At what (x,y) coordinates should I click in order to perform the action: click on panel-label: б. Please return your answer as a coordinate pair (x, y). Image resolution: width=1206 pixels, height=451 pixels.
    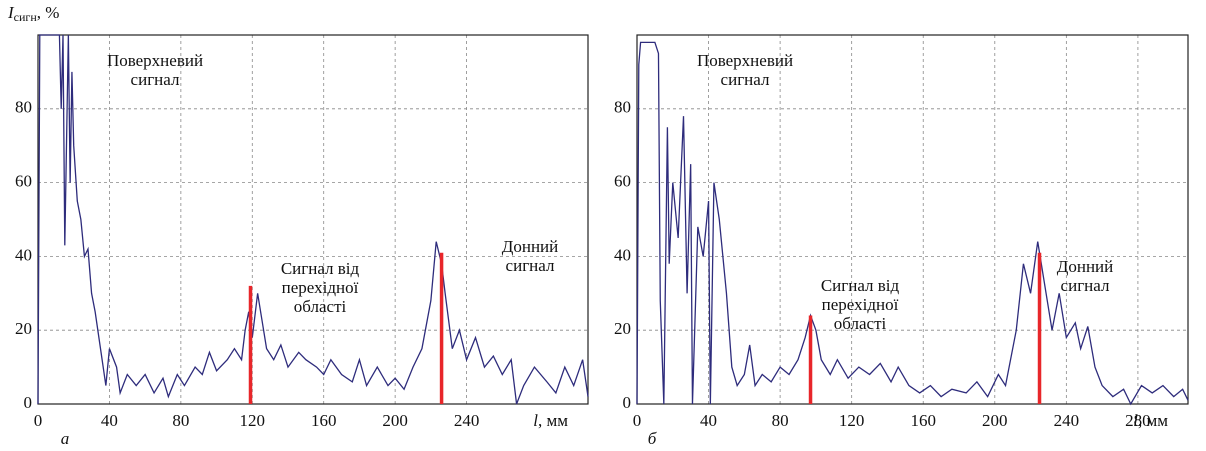
    Looking at the image, I should click on (652, 438).